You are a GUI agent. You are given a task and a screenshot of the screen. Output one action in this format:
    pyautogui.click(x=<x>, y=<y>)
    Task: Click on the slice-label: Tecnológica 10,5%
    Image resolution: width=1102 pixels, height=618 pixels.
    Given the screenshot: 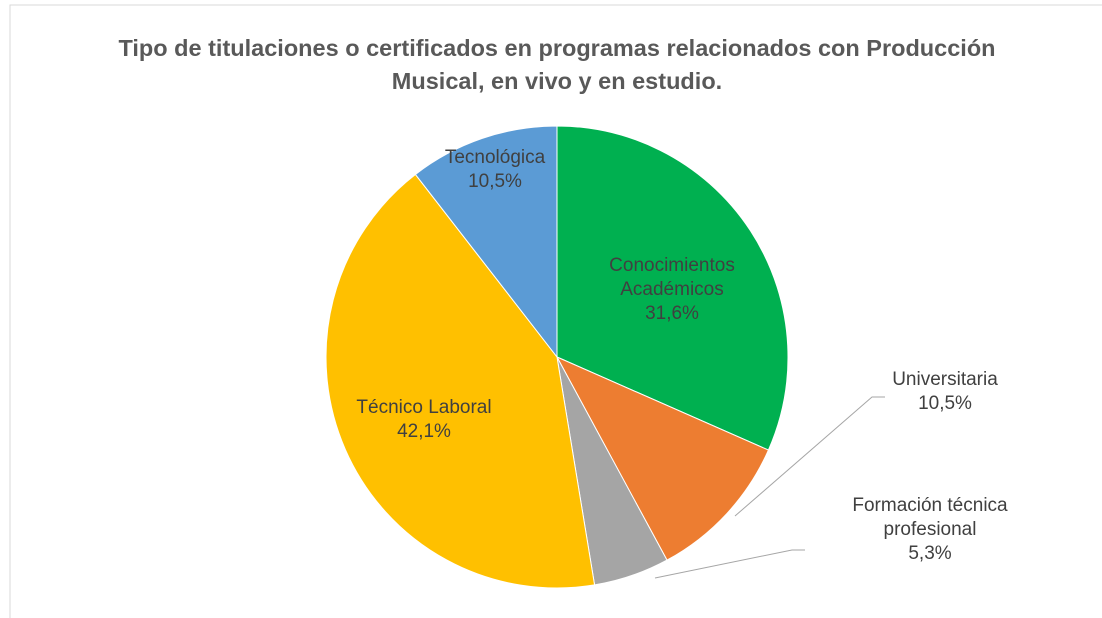 What is the action you would take?
    pyautogui.click(x=495, y=170)
    